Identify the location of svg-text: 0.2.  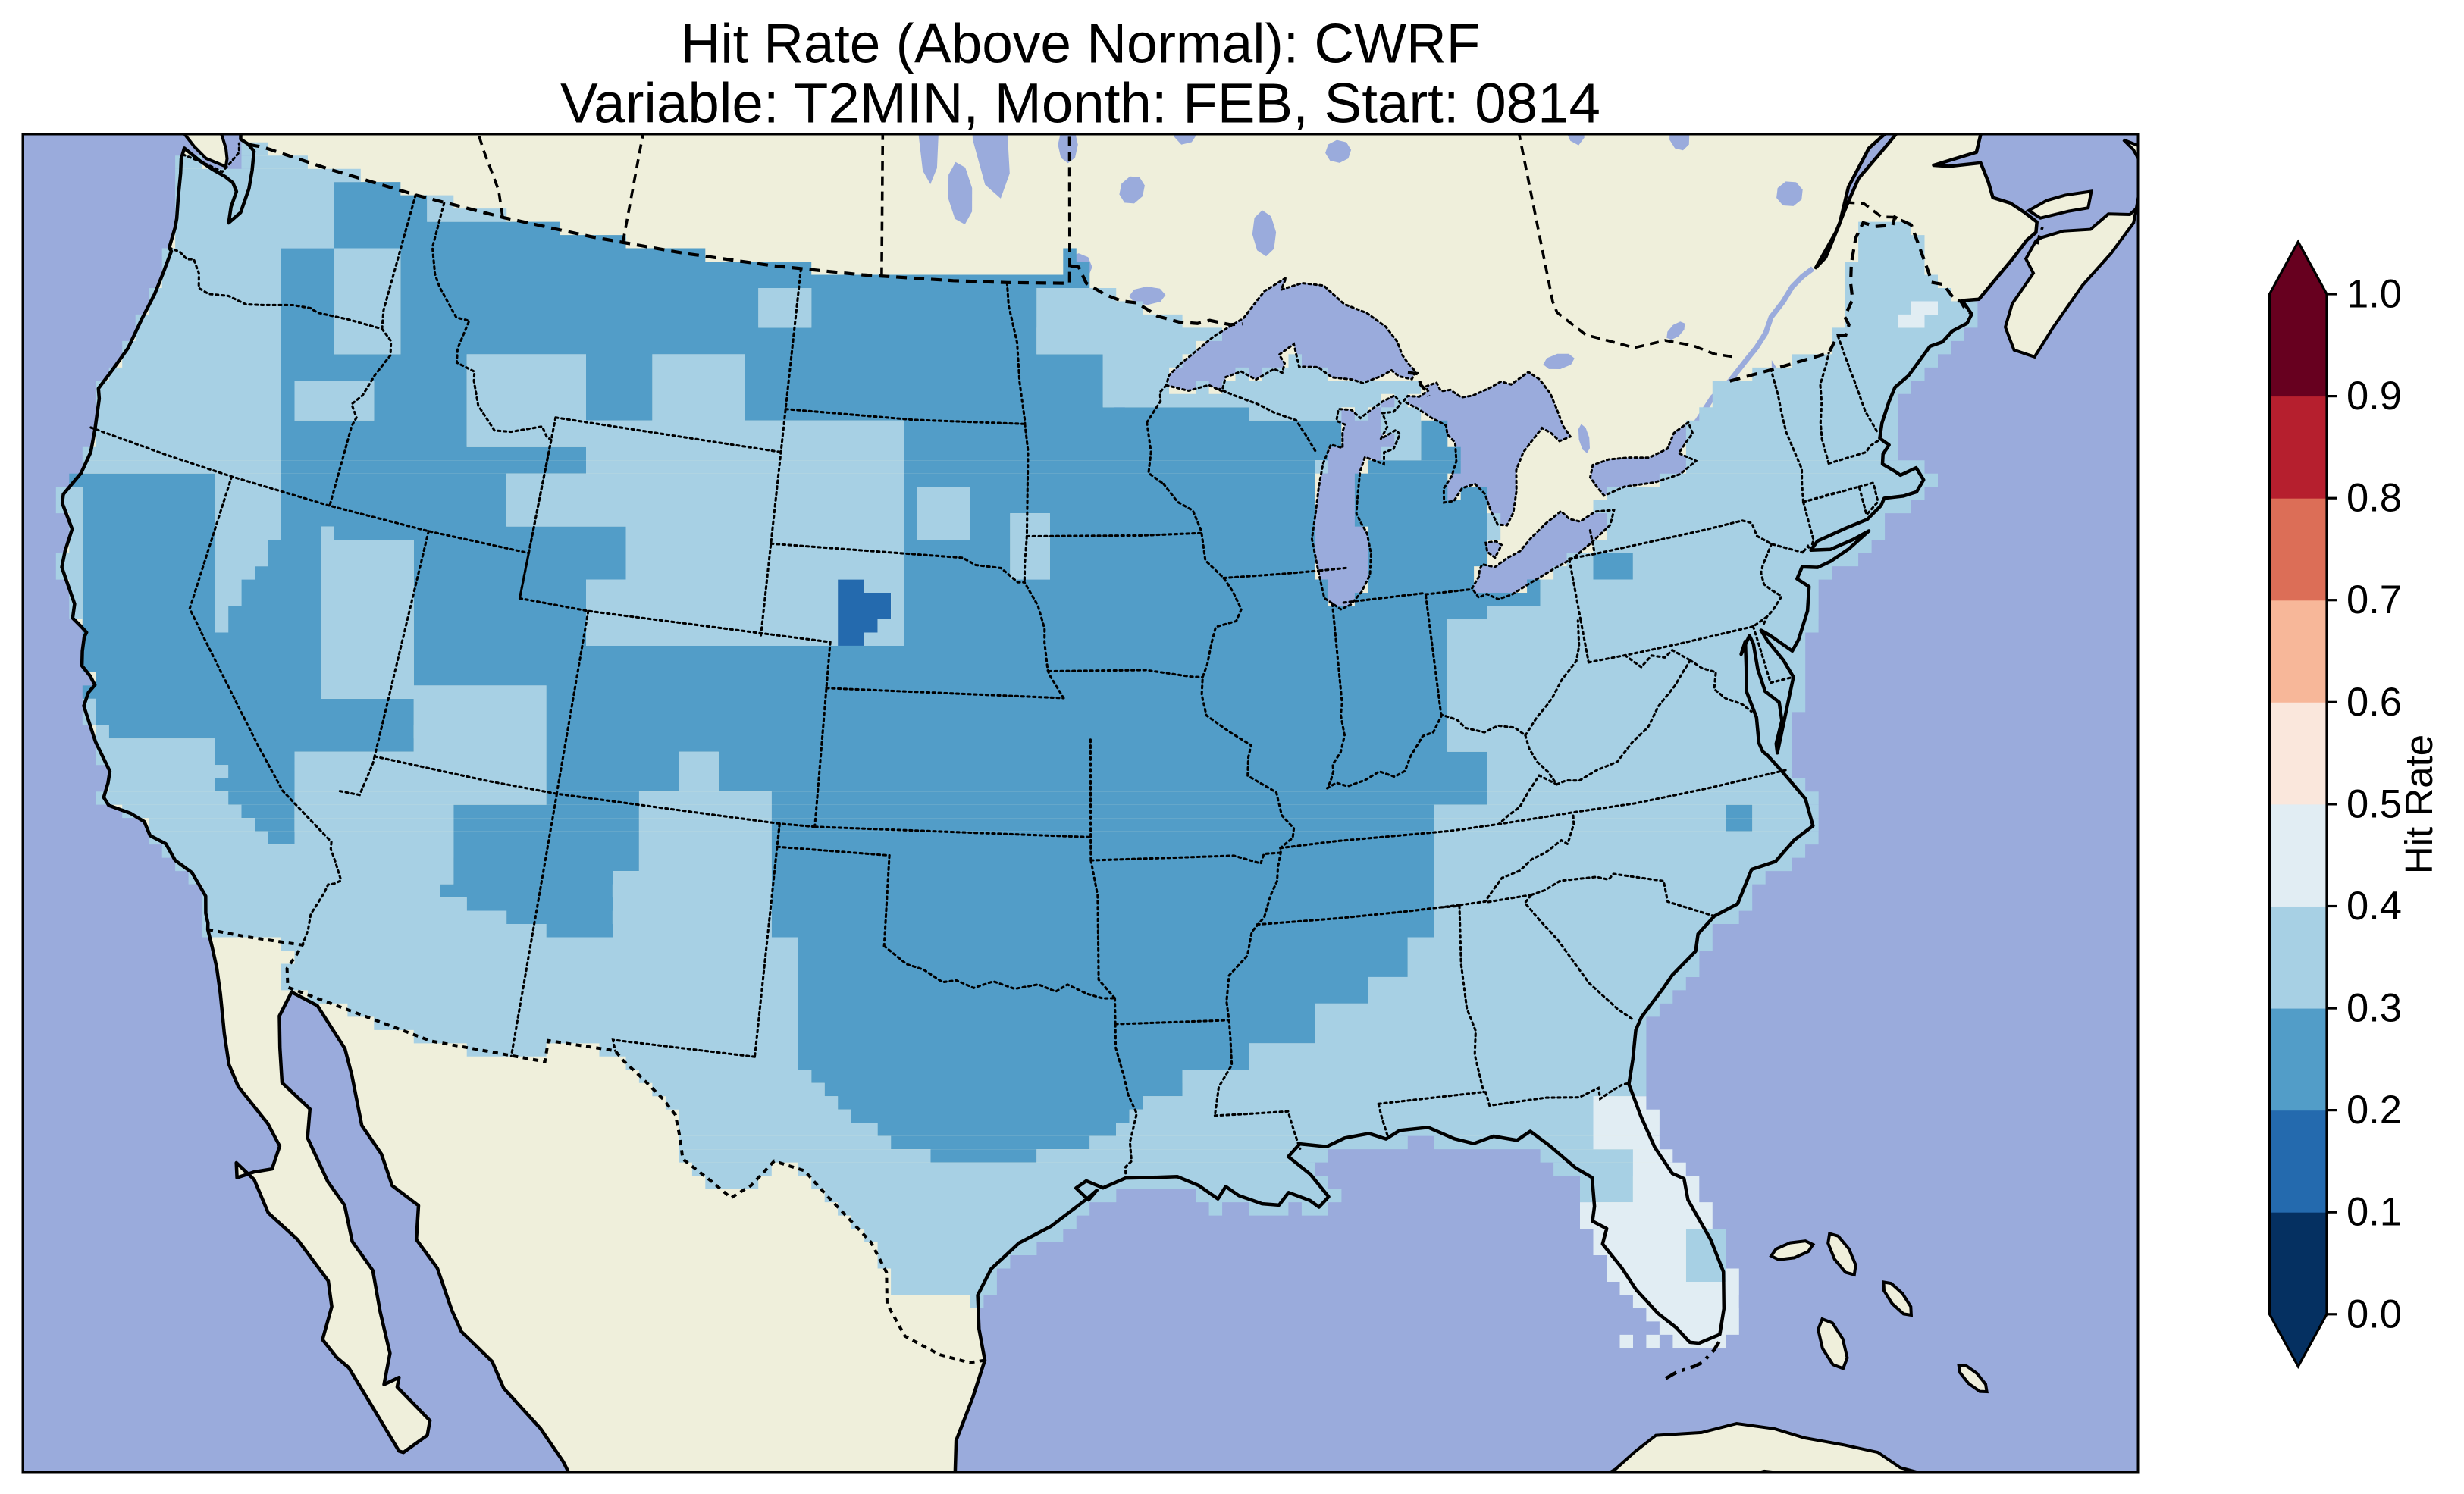
(2374, 1110).